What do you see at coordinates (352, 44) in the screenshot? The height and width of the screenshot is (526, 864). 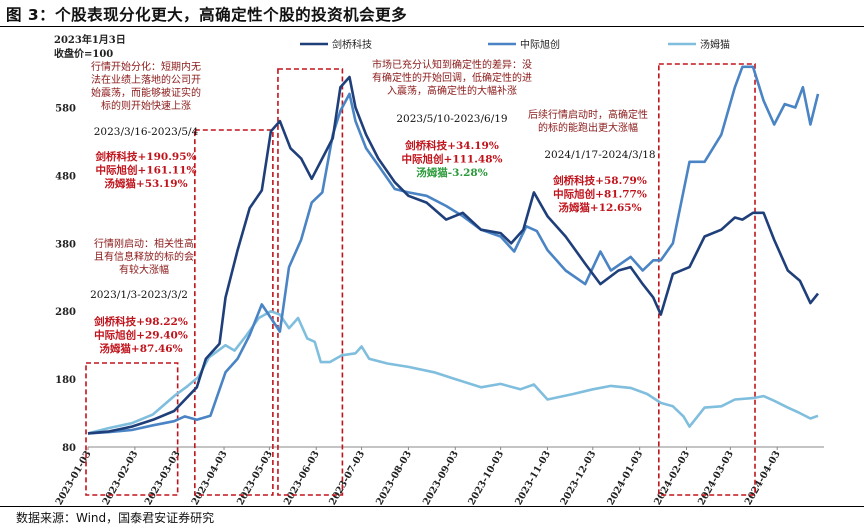 I see `legend-label: 剑桥科技` at bounding box center [352, 44].